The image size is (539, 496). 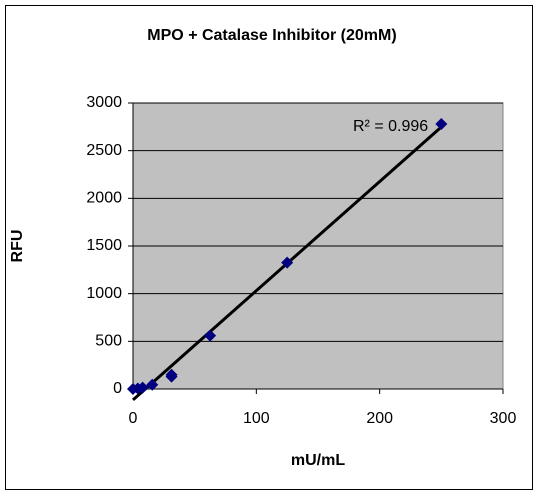 I want to click on x-tick-label: 0, so click(x=133, y=418).